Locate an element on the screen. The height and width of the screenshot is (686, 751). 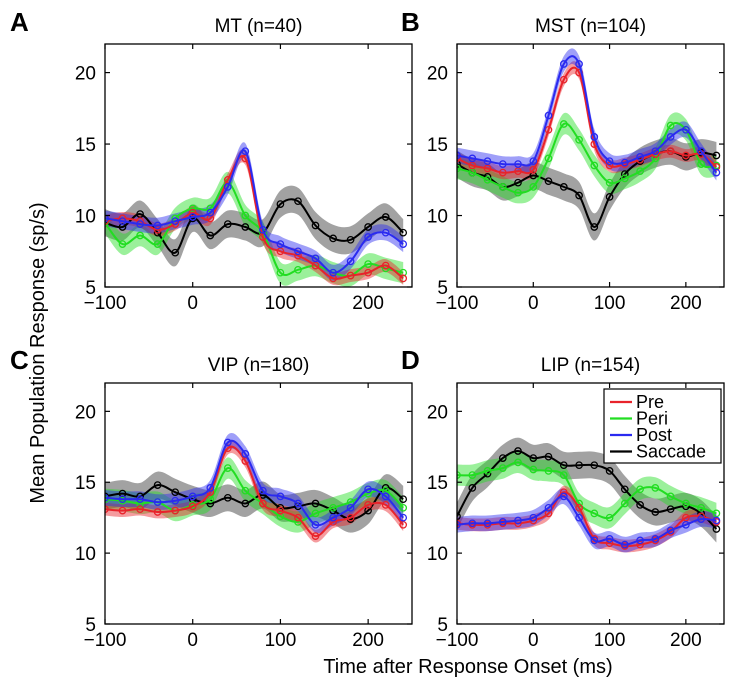
error-band-post is located at coordinates (587, 114).